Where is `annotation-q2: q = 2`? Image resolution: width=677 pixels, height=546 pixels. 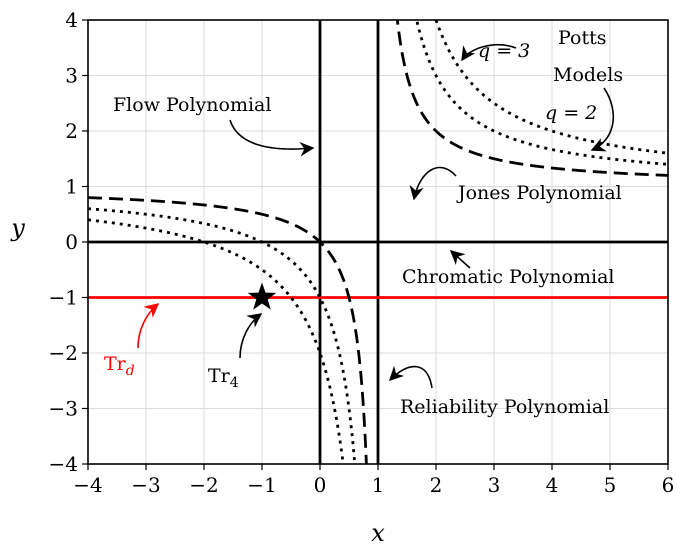 annotation-q2: q = 2 is located at coordinates (571, 113).